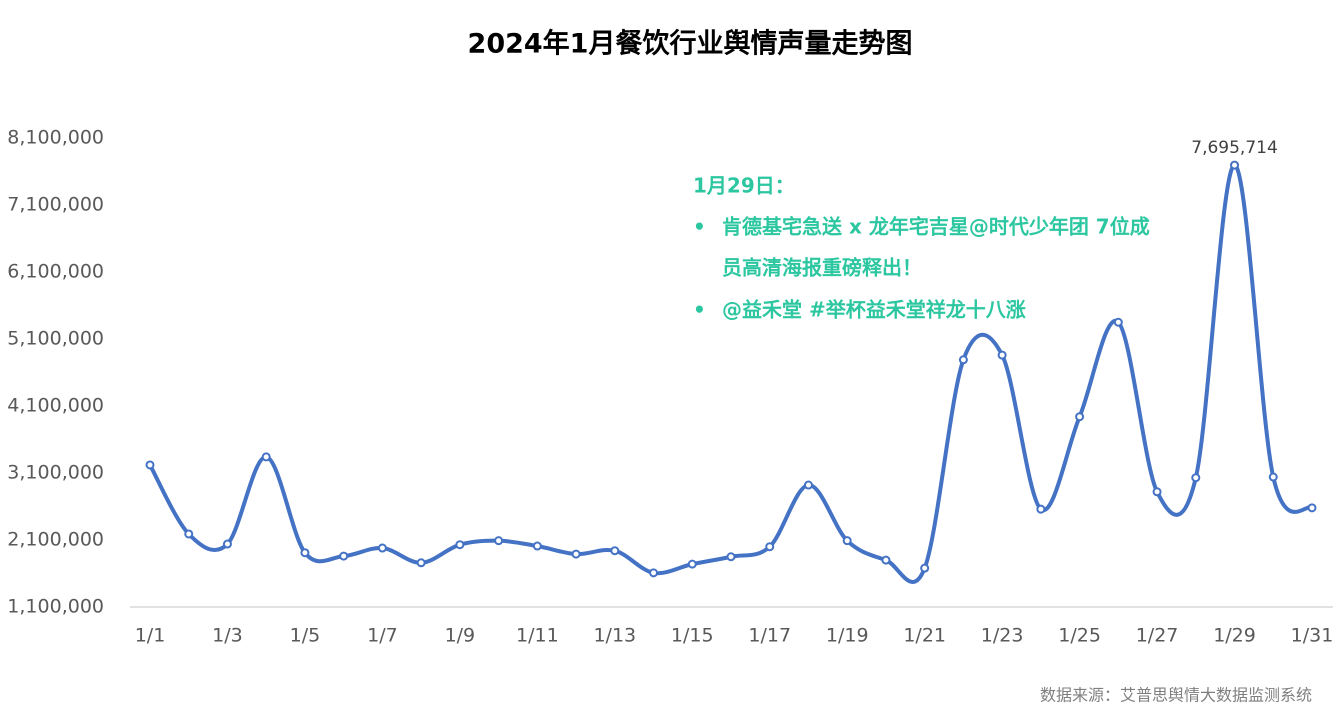 The height and width of the screenshot is (716, 1333). Describe the element at coordinates (1234, 148) in the screenshot. I see `data-label: 7,695,714` at that location.